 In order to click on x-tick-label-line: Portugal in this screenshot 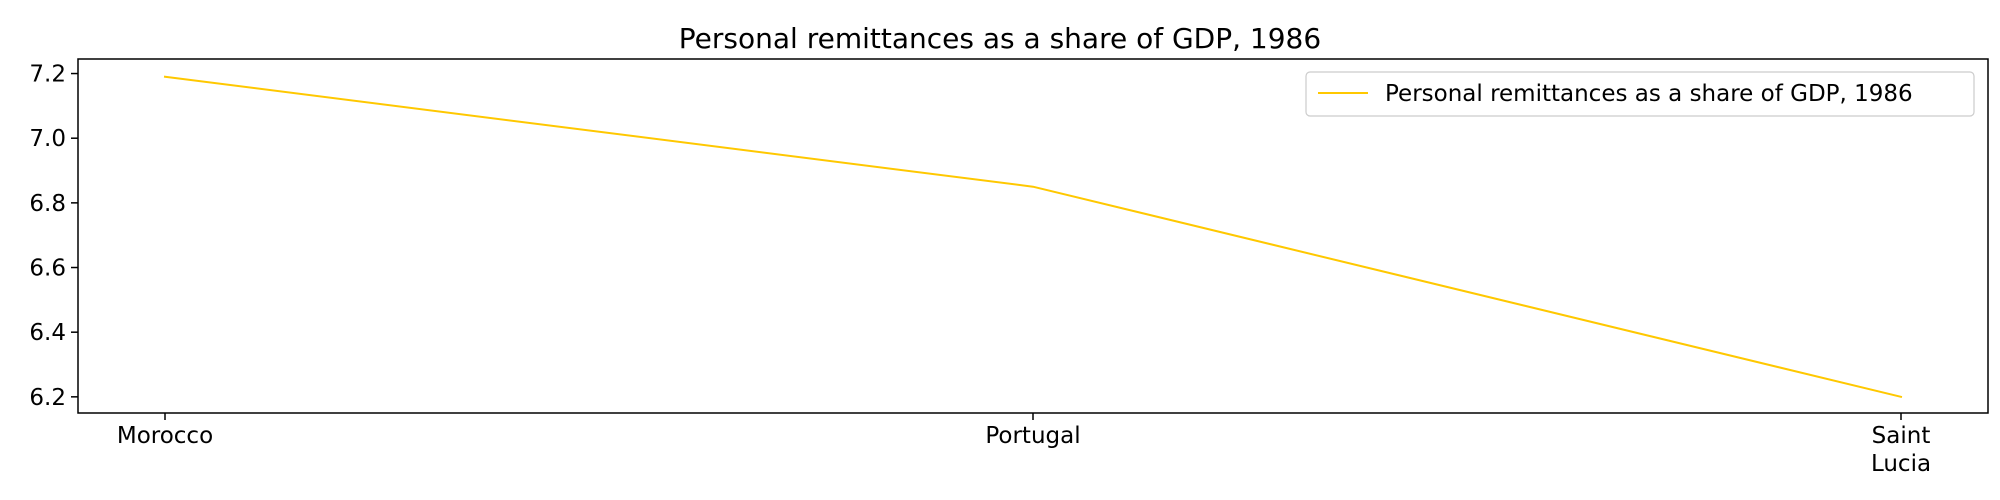, I will do `click(1032, 436)`.